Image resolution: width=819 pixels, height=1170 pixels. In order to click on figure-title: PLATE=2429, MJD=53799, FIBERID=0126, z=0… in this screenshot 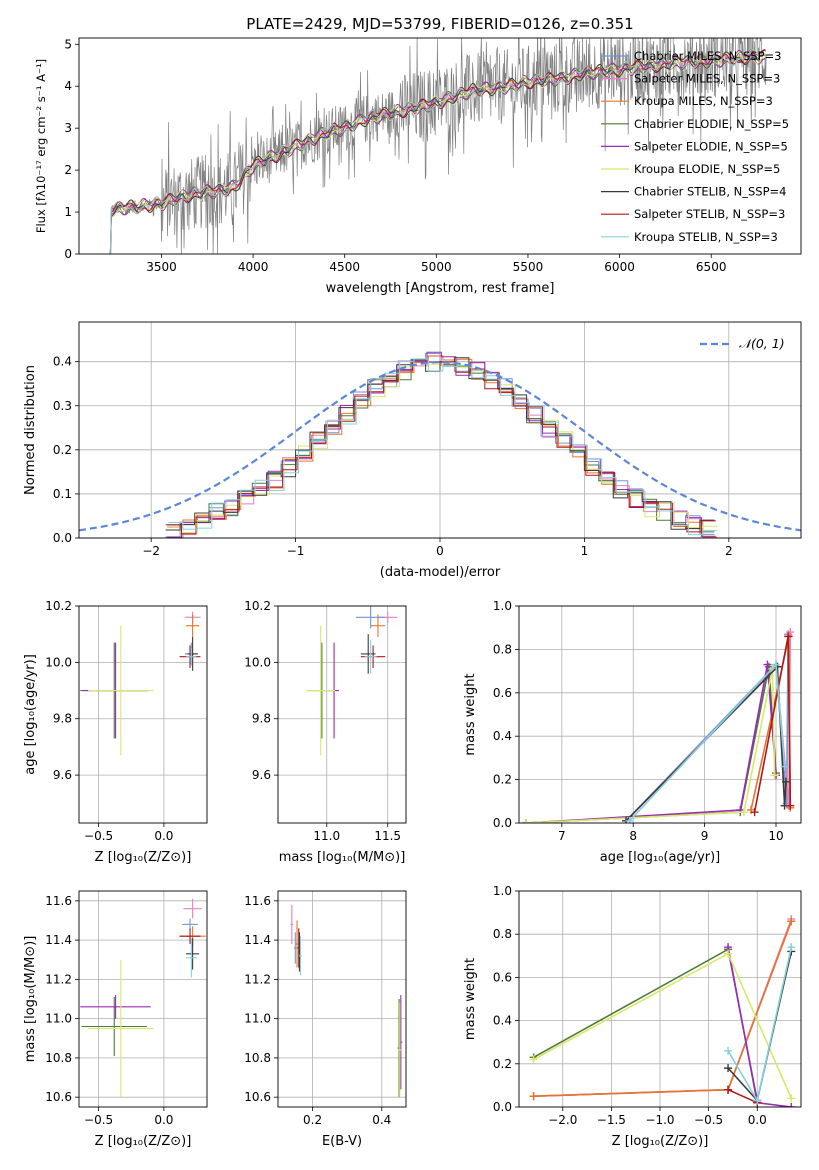, I will do `click(439, 24)`.